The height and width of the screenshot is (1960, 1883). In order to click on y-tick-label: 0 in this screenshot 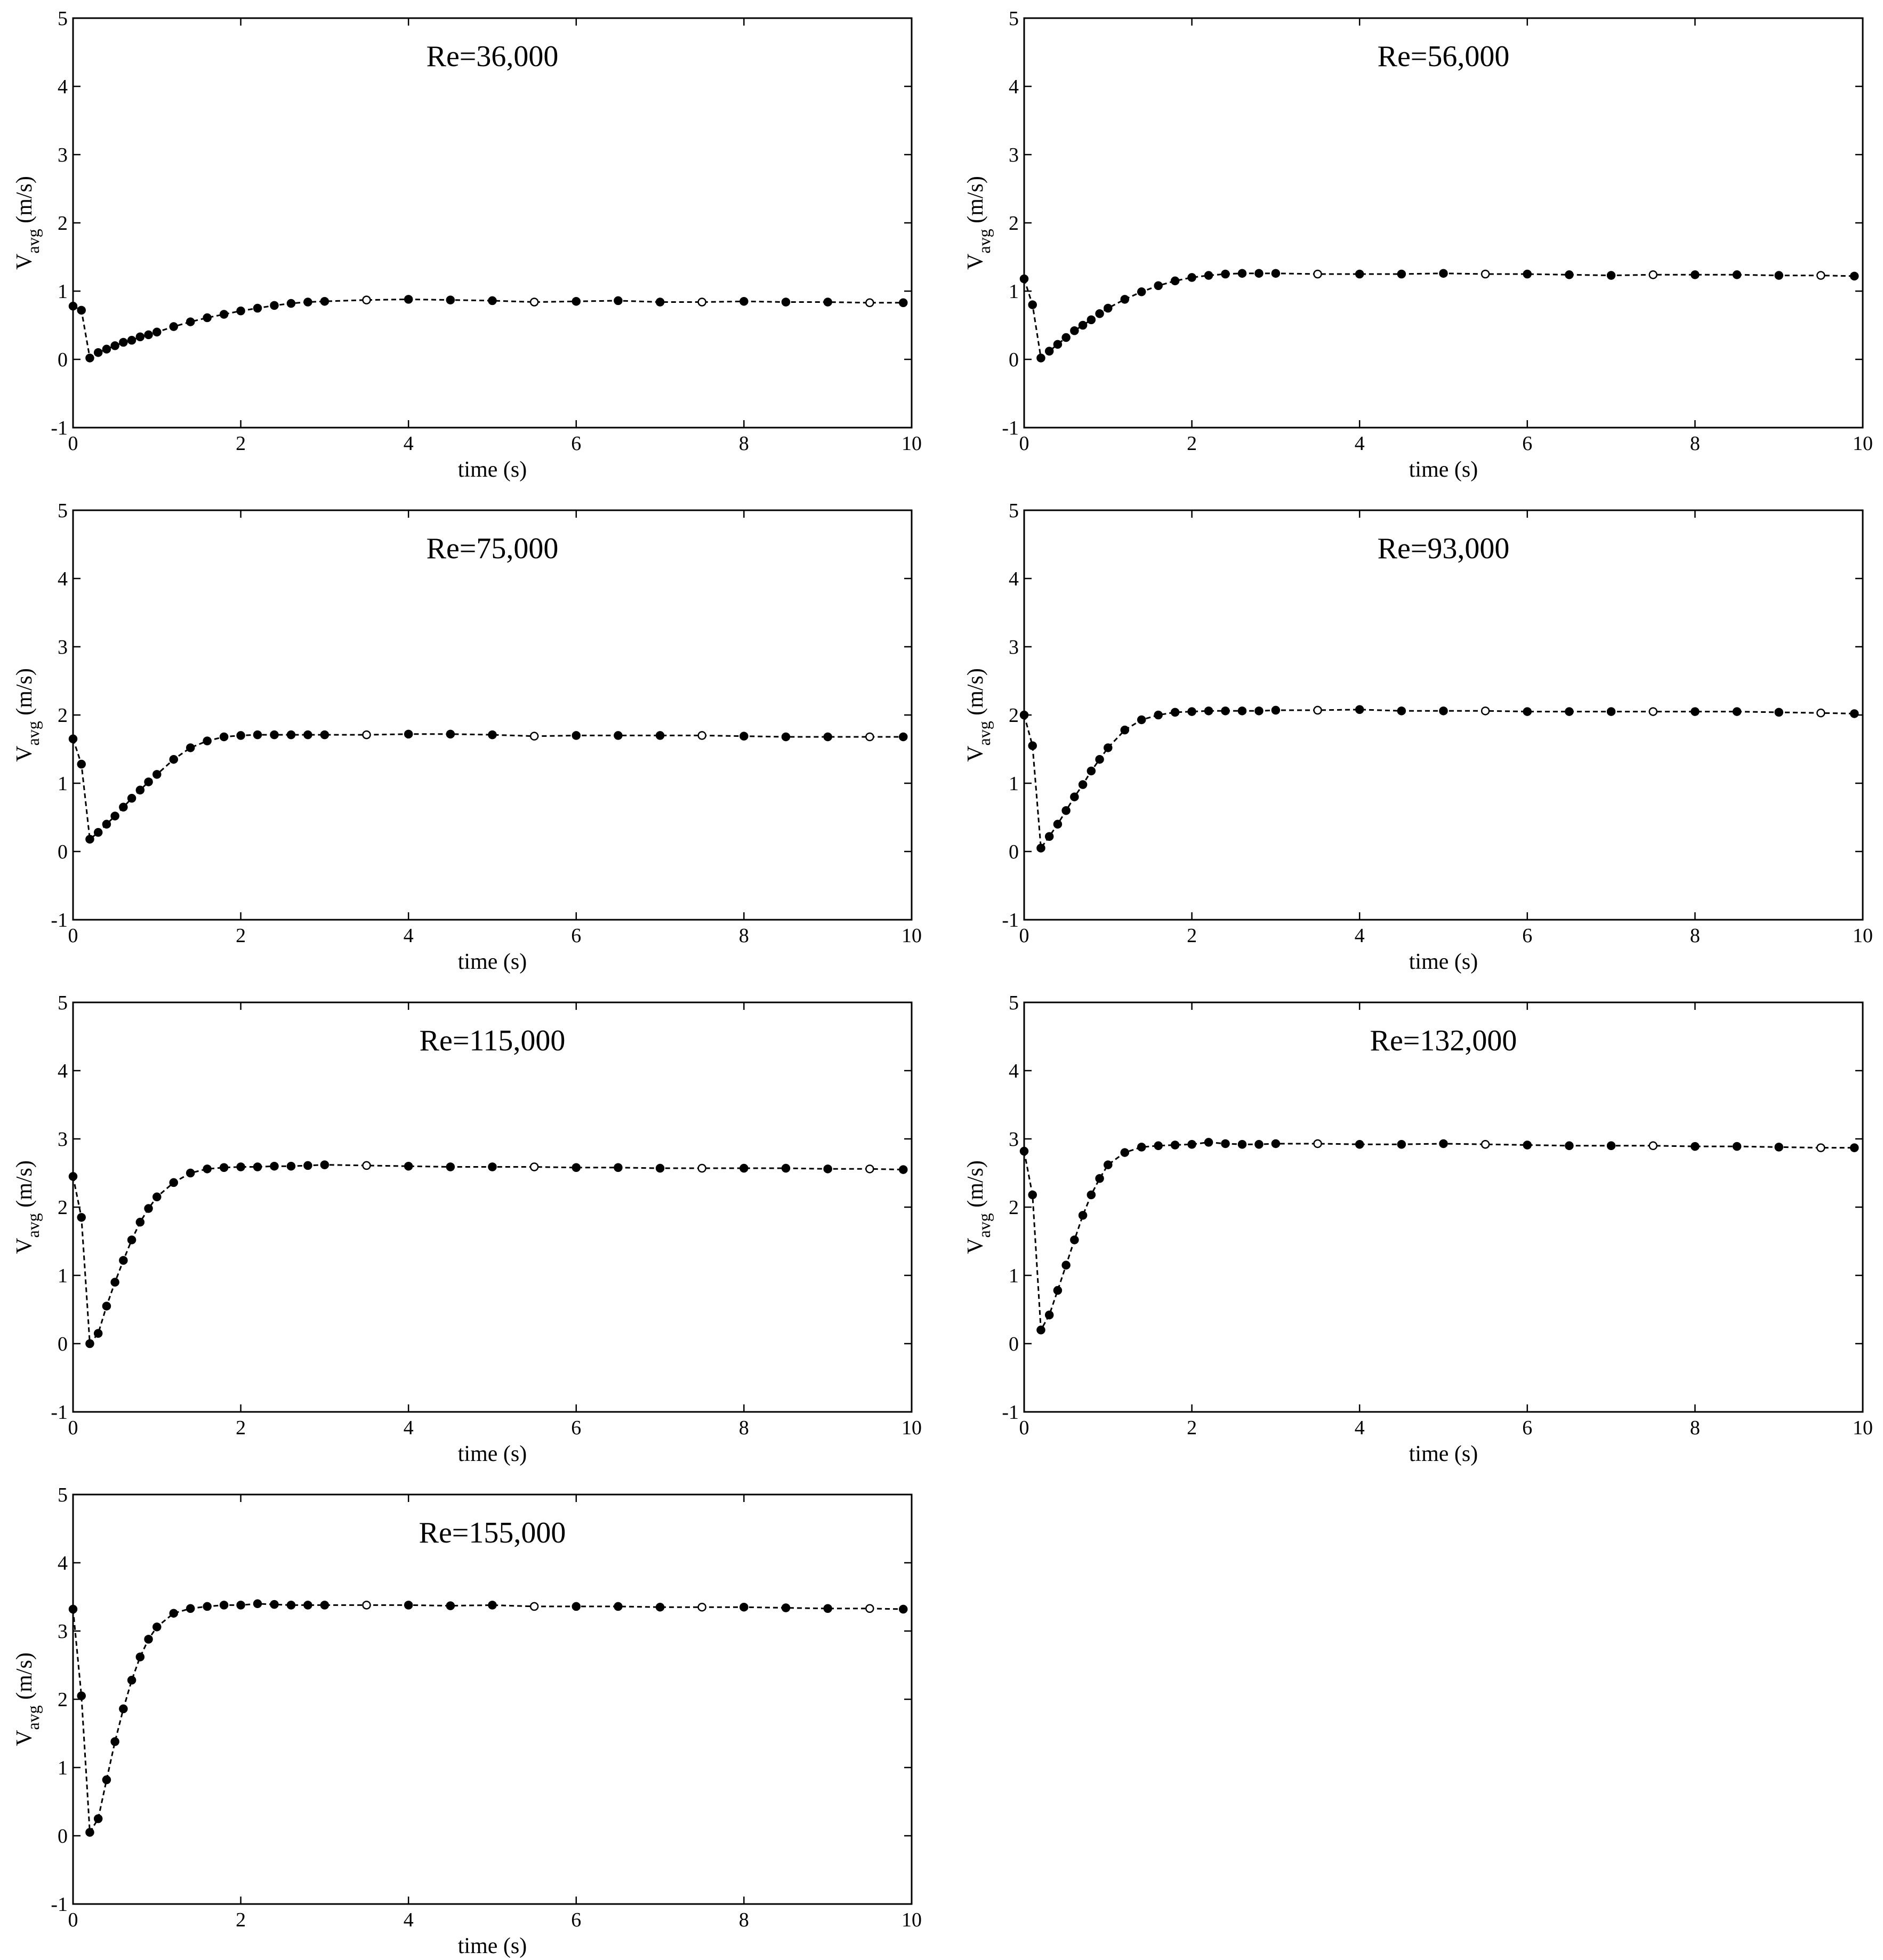, I will do `click(63, 1836)`.